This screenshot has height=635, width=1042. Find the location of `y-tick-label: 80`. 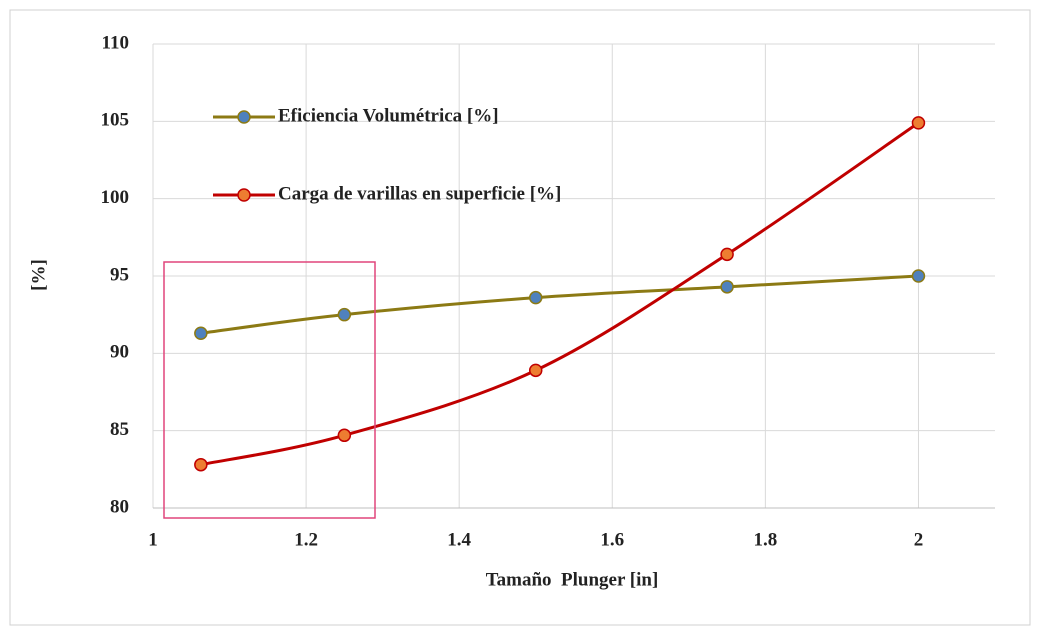

y-tick-label: 80 is located at coordinates (119, 506).